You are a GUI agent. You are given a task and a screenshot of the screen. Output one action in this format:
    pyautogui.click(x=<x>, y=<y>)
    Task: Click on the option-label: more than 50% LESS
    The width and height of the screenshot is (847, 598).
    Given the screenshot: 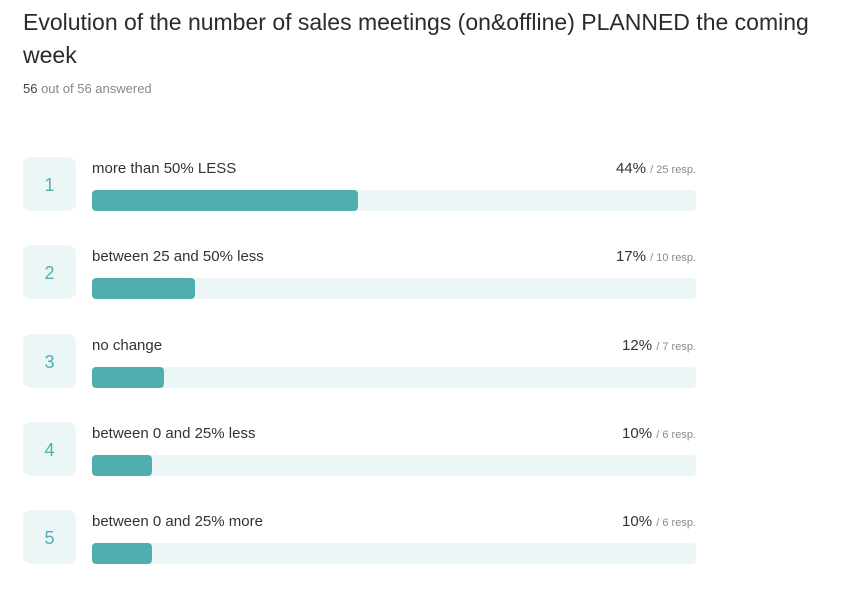 What is the action you would take?
    pyautogui.click(x=164, y=168)
    